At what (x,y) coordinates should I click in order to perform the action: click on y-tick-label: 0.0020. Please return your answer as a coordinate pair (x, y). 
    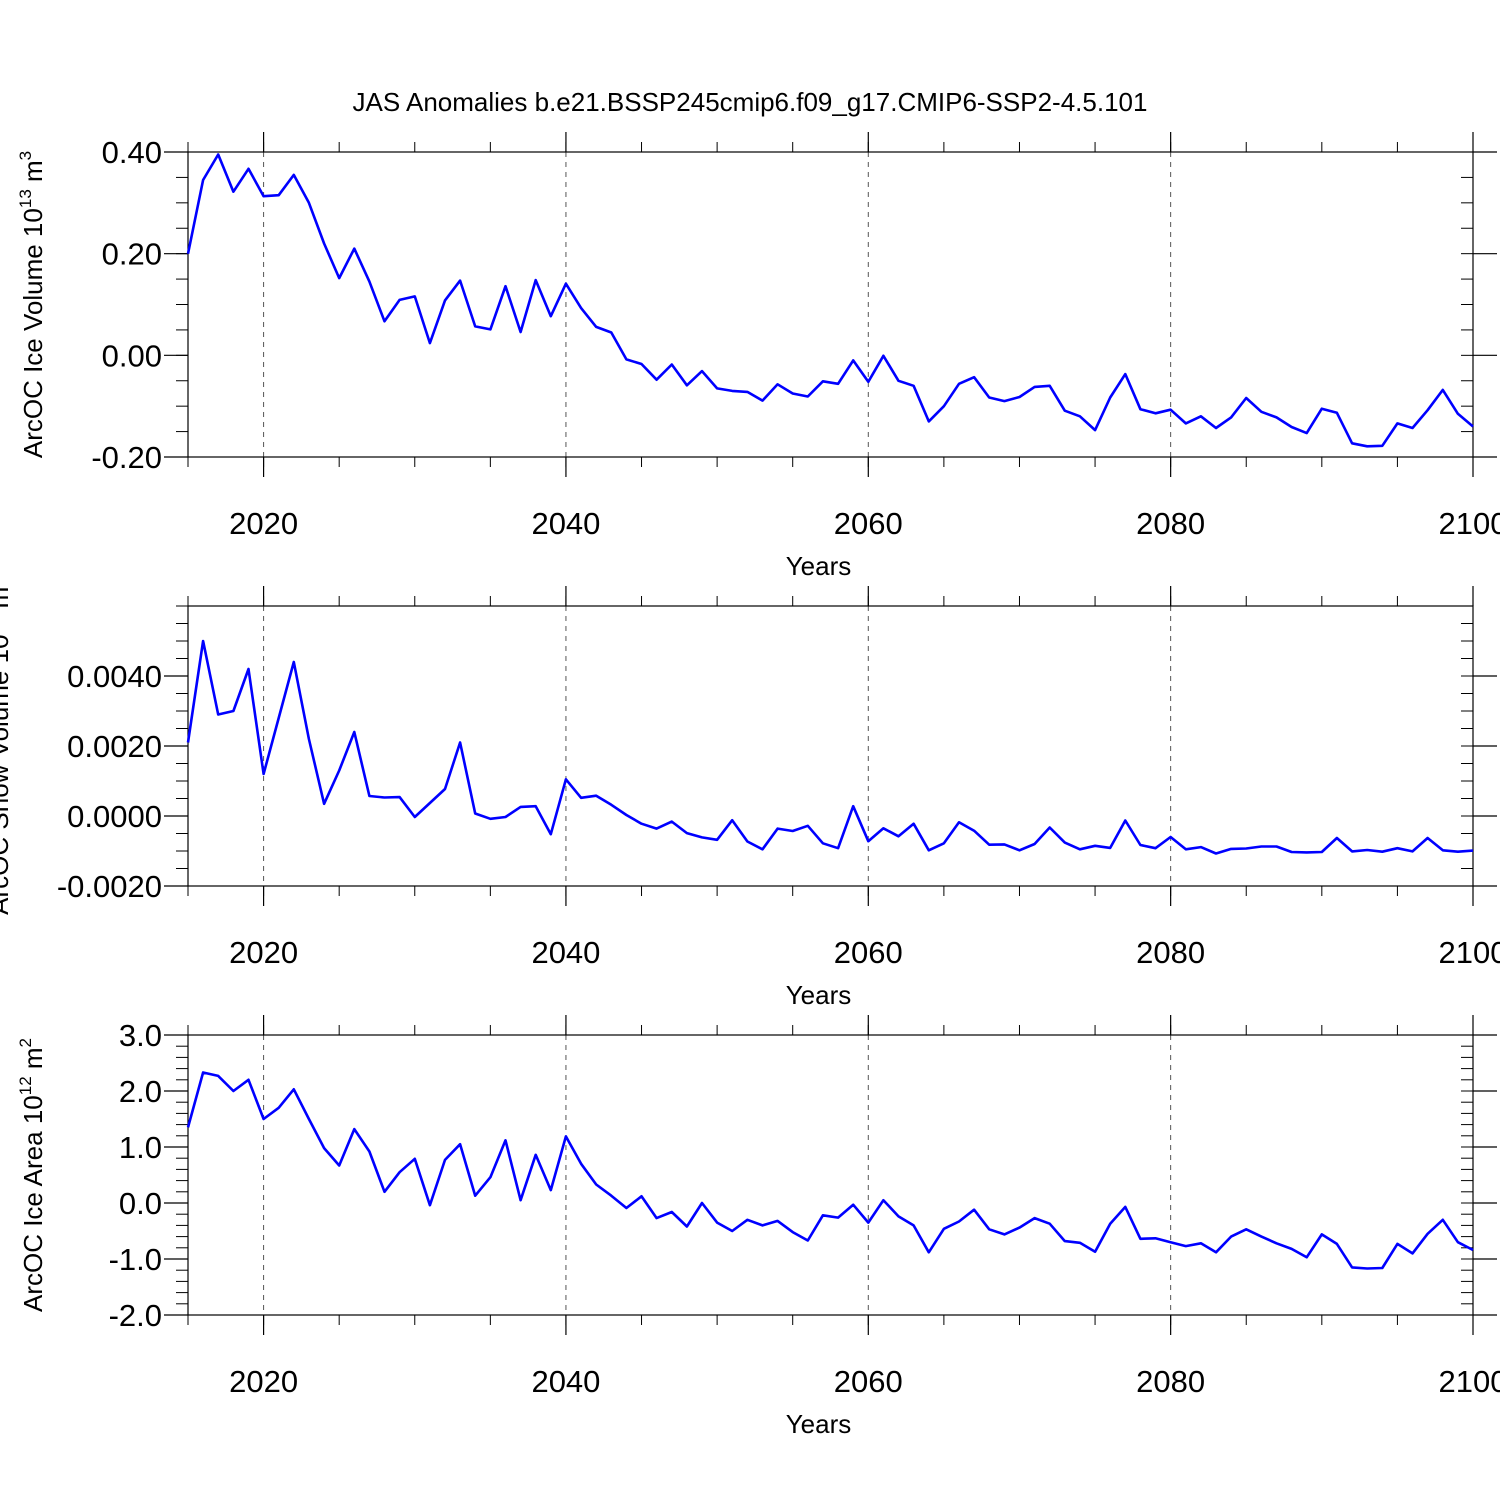
    Looking at the image, I should click on (114, 746).